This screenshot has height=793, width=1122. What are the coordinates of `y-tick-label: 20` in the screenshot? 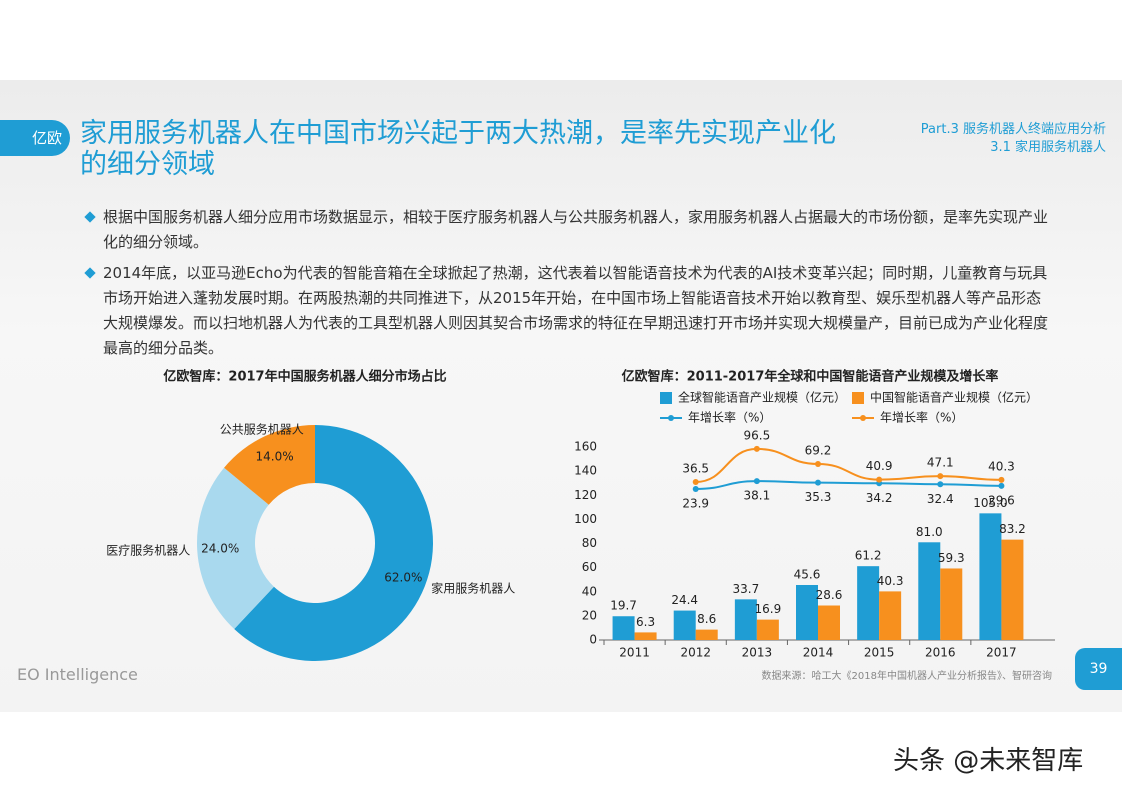 It's located at (589, 615).